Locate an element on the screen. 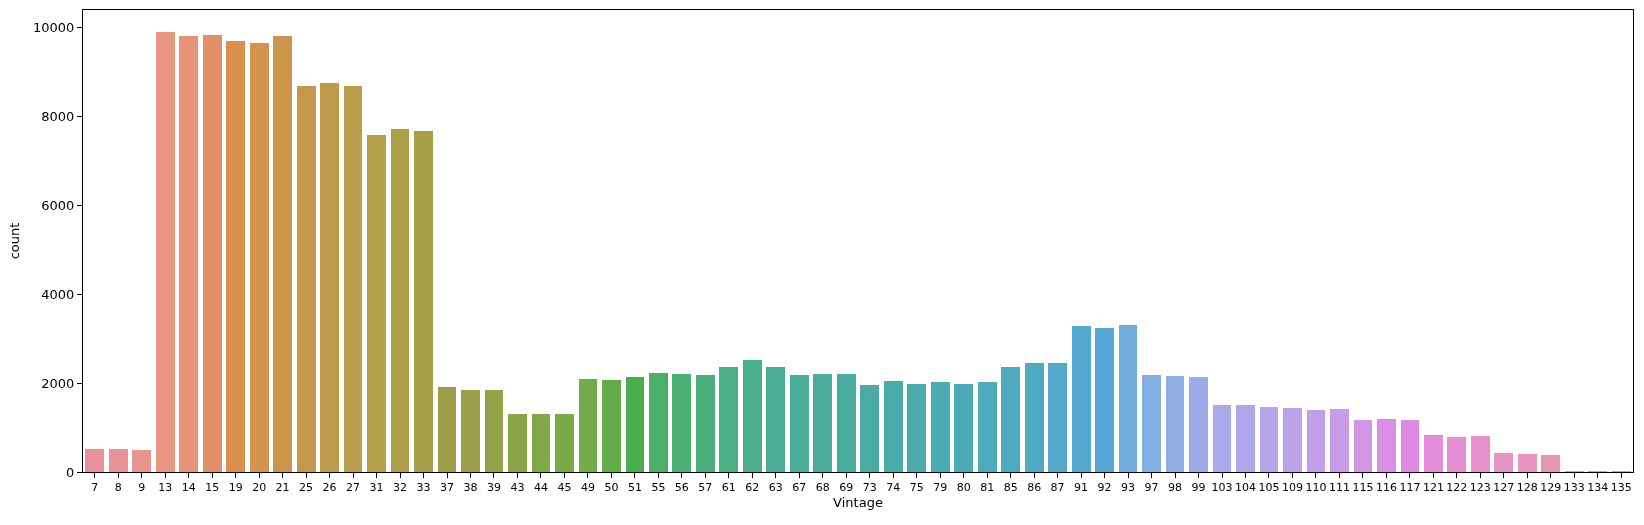 The width and height of the screenshot is (1644, 525). x-tick-label: 56 is located at coordinates (681, 488).